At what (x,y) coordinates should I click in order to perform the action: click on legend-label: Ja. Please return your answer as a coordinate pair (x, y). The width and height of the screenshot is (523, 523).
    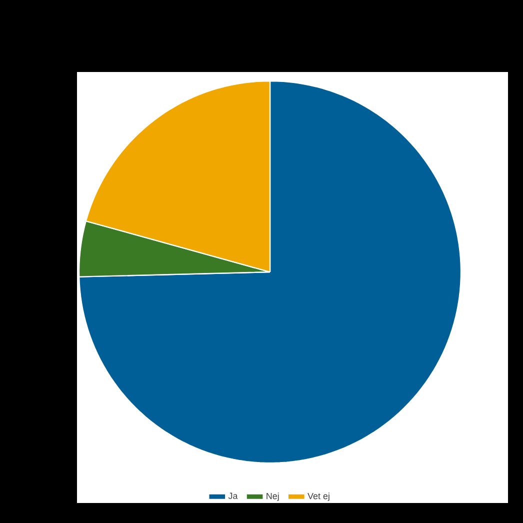
    Looking at the image, I should click on (233, 496).